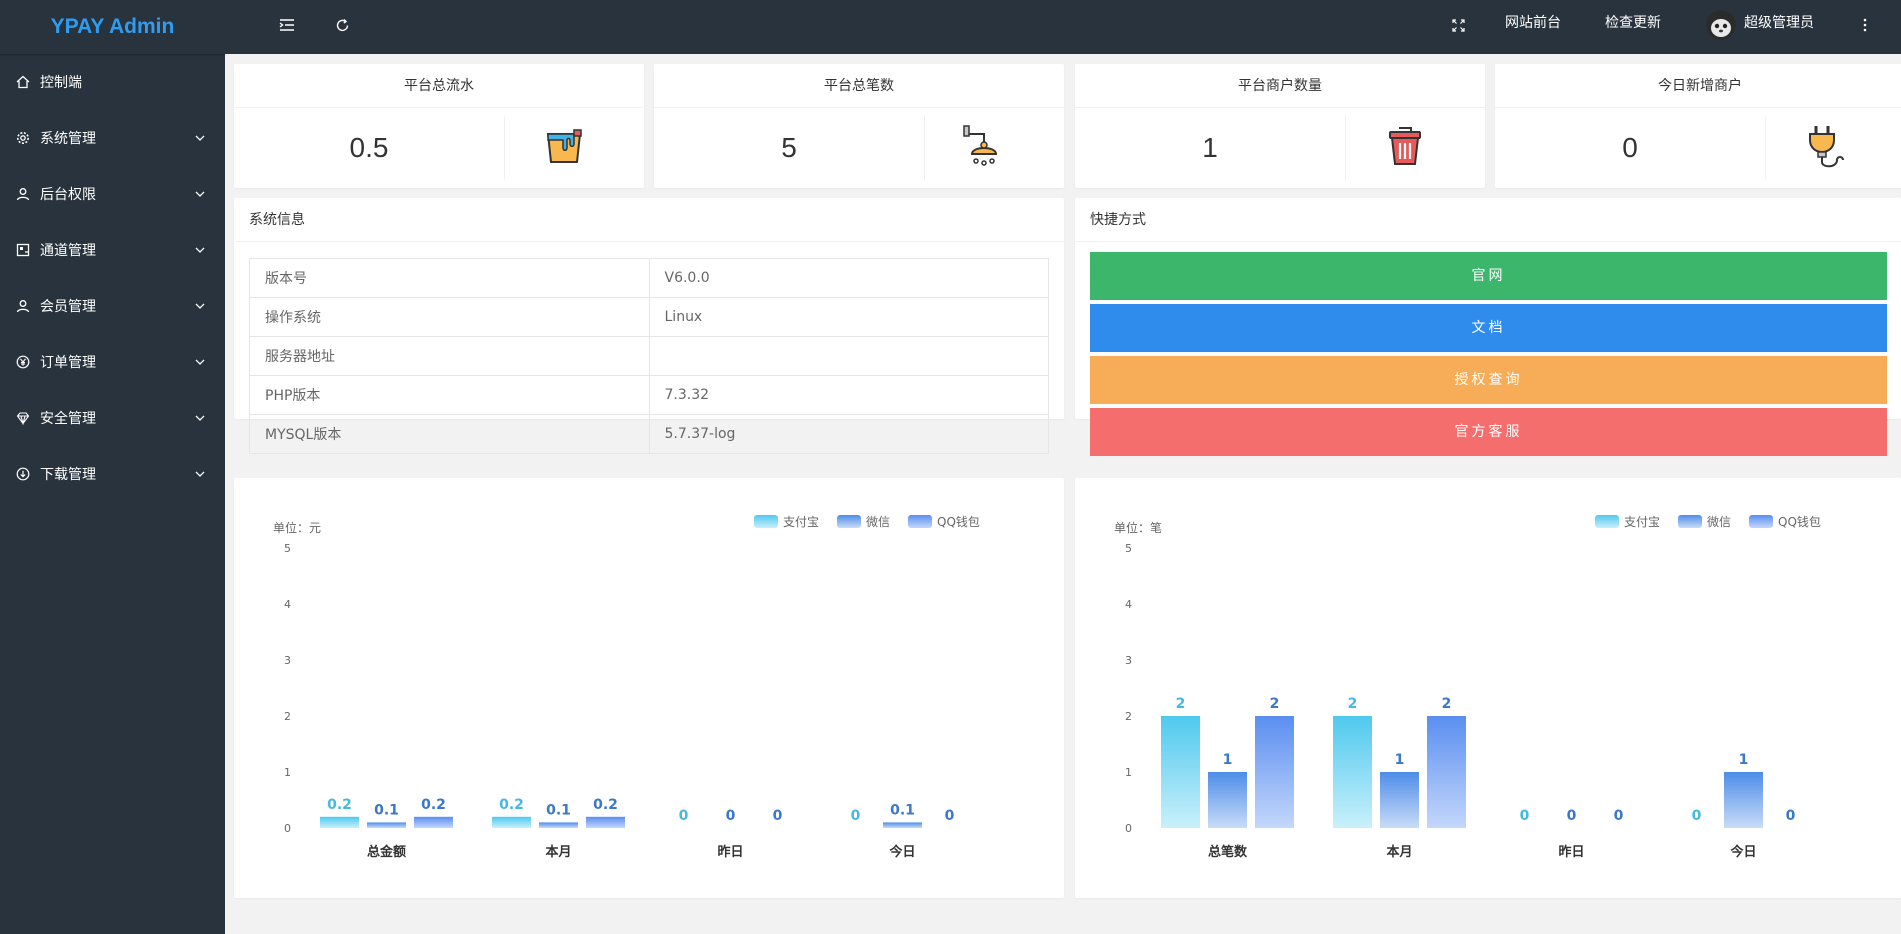 Image resolution: width=1901 pixels, height=934 pixels. What do you see at coordinates (848, 395) in the screenshot?
I see `info-value: 7.3.32` at bounding box center [848, 395].